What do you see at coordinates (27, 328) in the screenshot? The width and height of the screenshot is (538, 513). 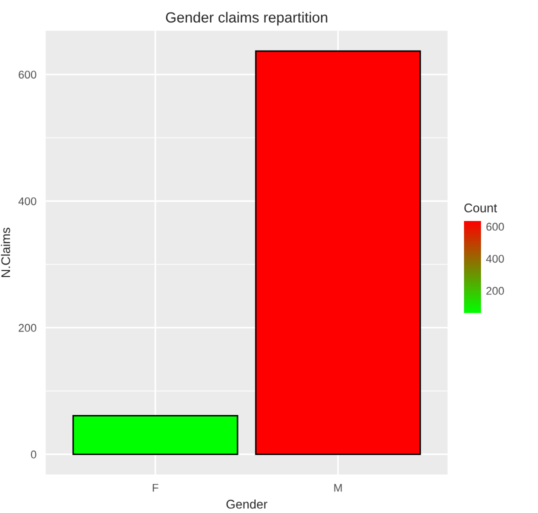 I see `y-tick-label: 200` at bounding box center [27, 328].